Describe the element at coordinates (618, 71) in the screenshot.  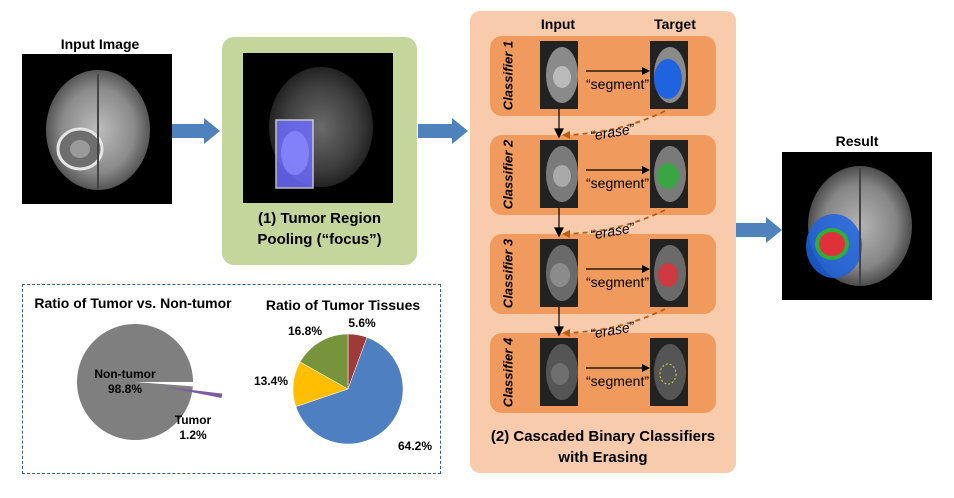
I see `stage-1-arrow` at that location.